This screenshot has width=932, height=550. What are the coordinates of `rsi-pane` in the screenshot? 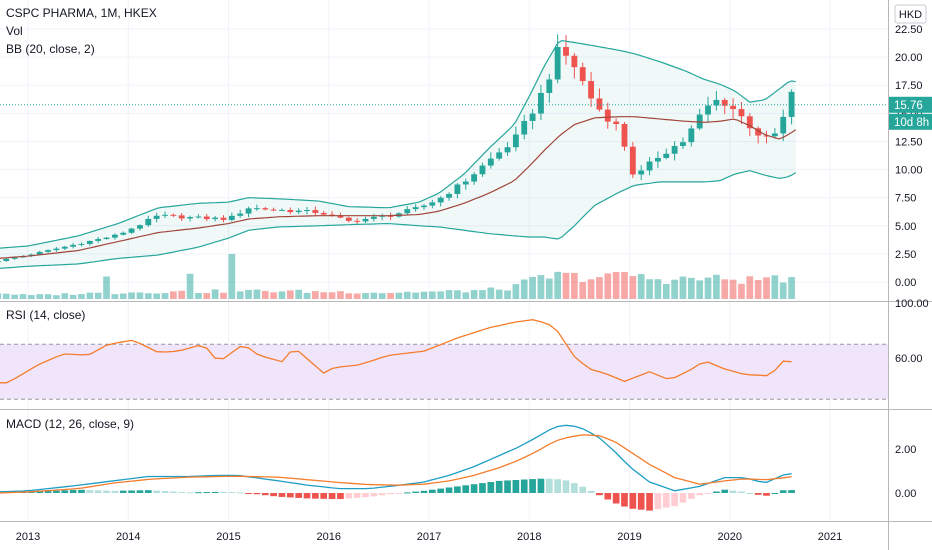 It's located at (444, 359).